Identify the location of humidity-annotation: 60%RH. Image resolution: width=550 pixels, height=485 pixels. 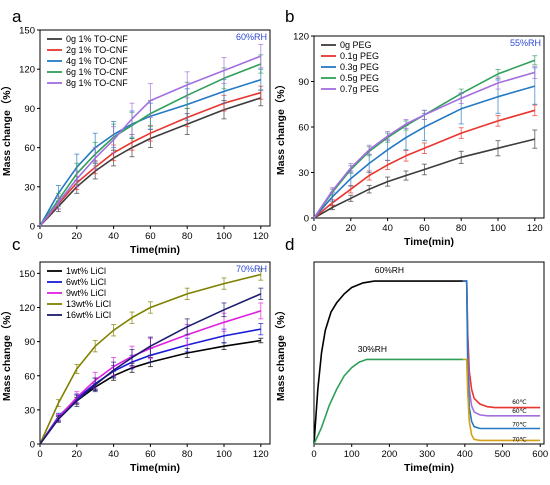
(251, 37).